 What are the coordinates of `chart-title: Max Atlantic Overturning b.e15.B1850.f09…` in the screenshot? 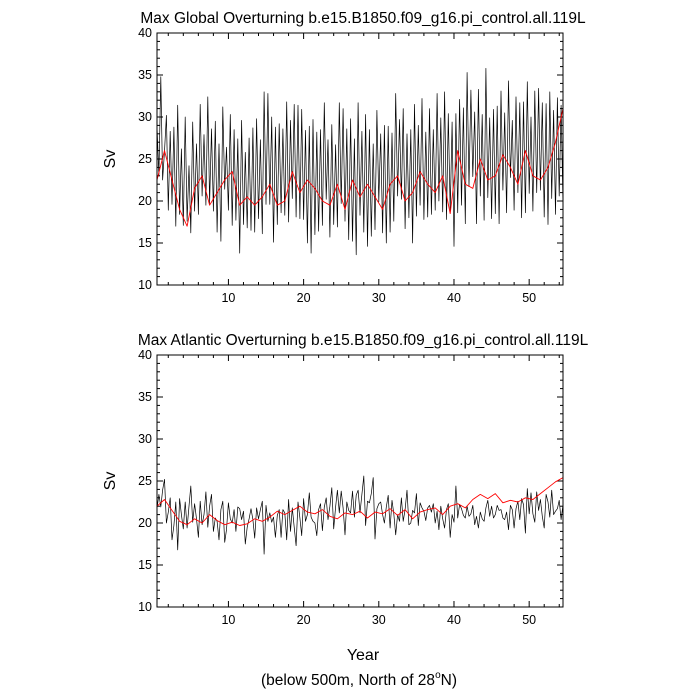 It's located at (363, 340).